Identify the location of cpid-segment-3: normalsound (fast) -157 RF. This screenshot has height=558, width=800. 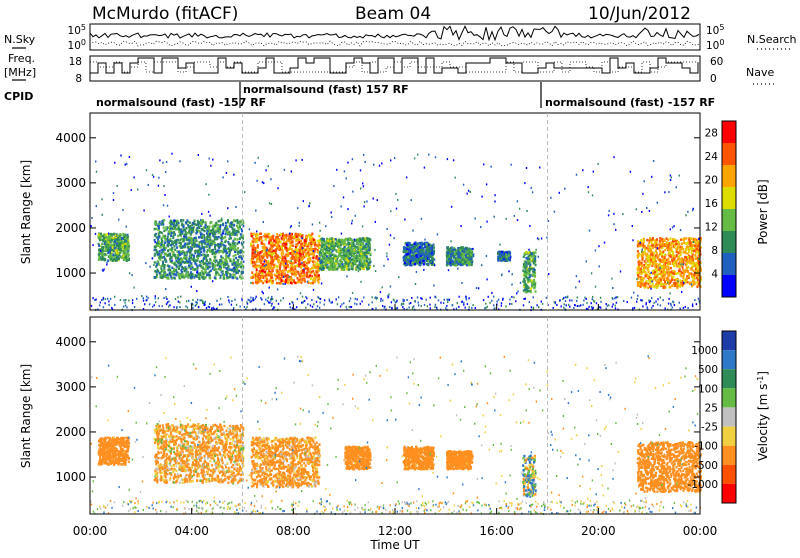
(630, 102).